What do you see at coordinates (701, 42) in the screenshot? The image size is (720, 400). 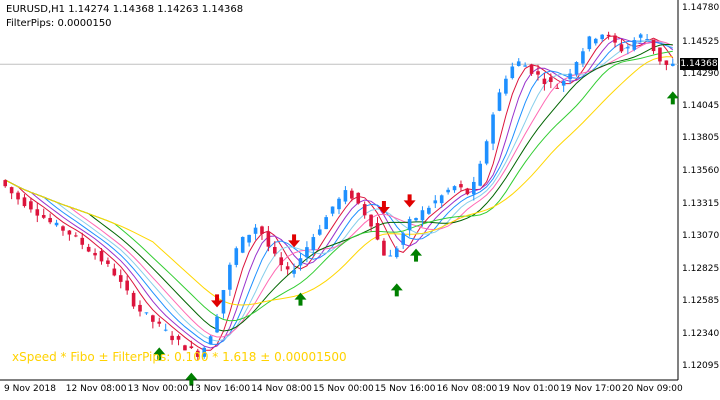 I see `price-tick-label: 1.14525` at bounding box center [701, 42].